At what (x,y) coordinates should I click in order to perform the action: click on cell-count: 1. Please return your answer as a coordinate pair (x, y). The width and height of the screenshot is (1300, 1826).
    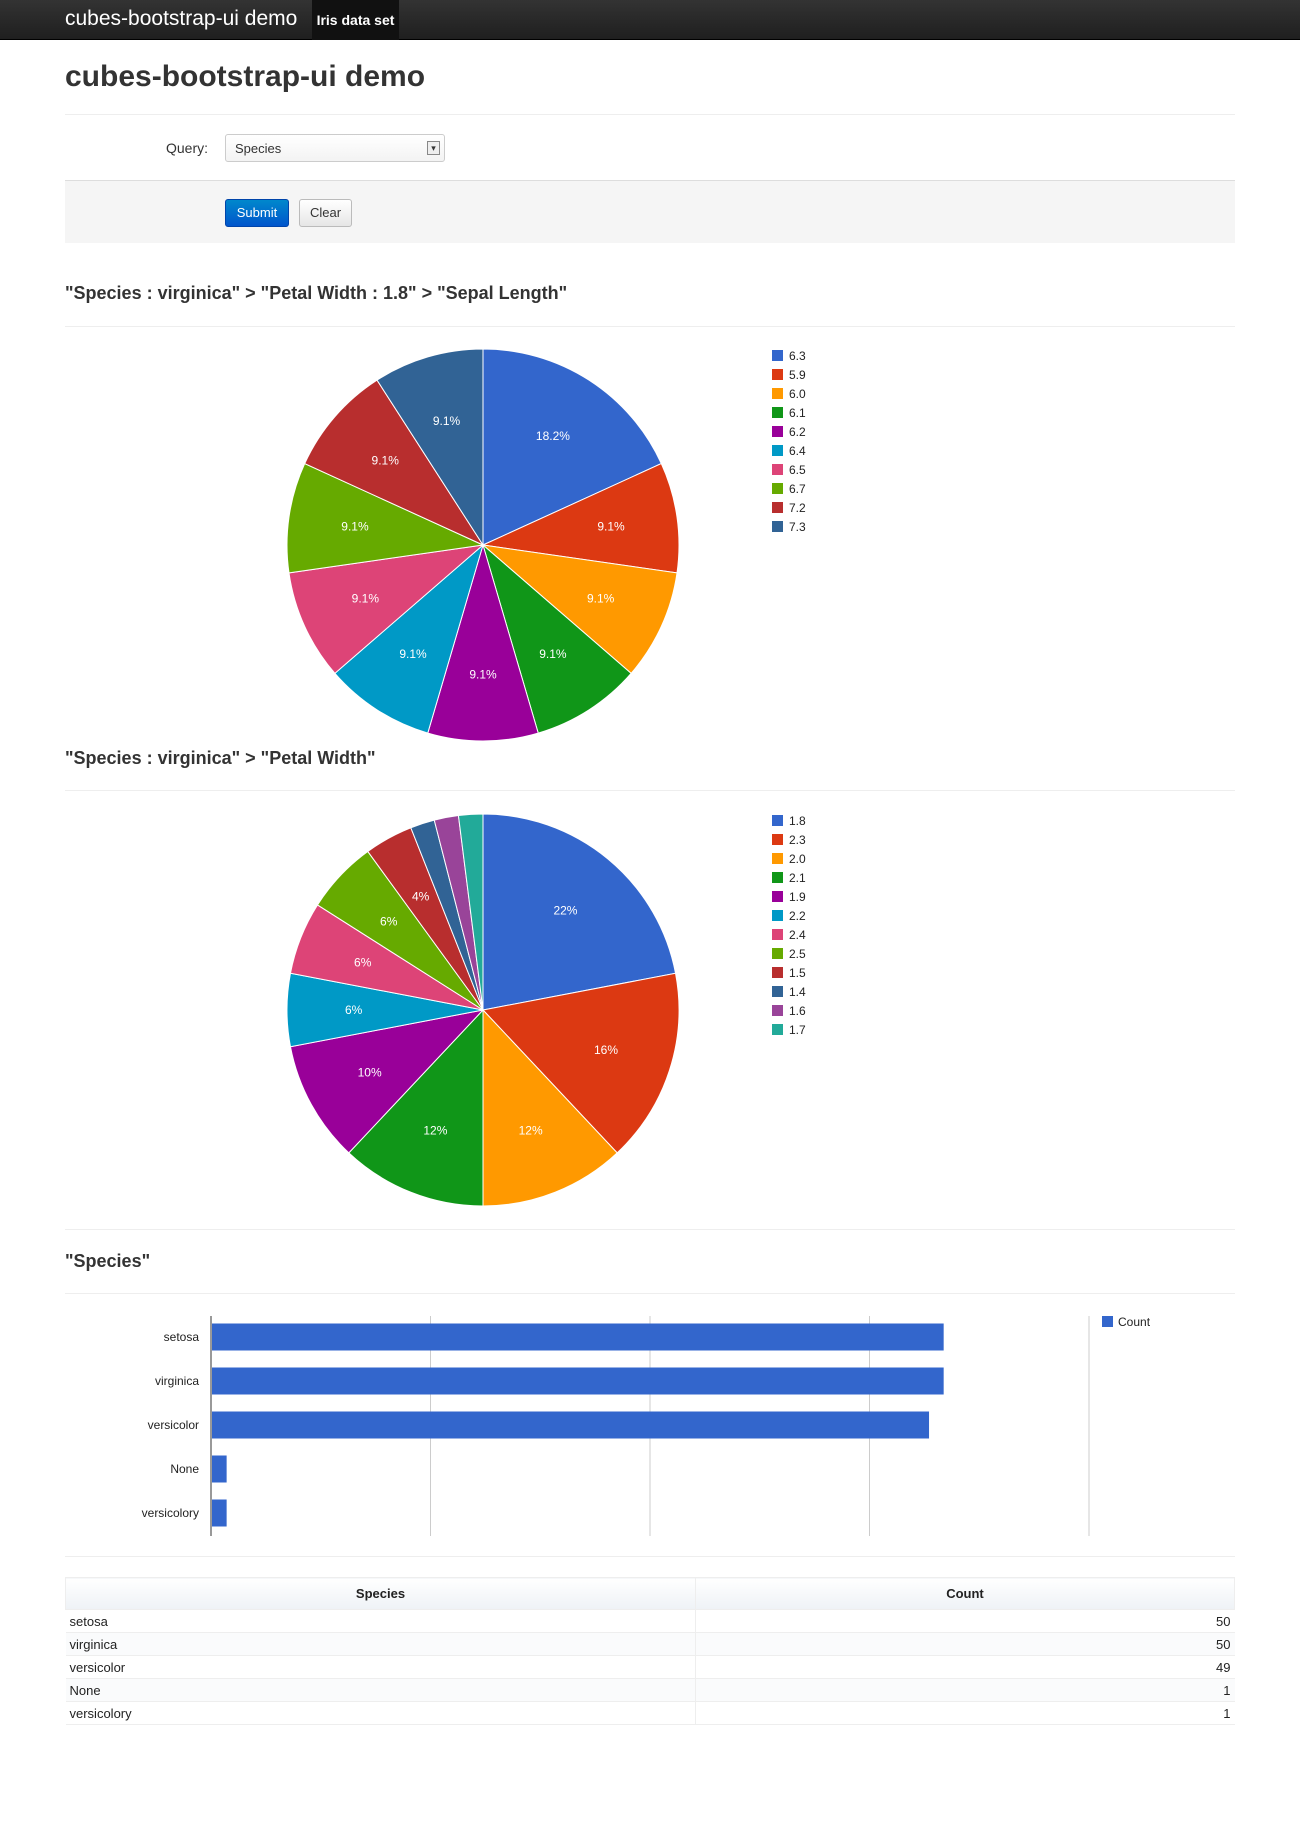
    Looking at the image, I should click on (965, 1713).